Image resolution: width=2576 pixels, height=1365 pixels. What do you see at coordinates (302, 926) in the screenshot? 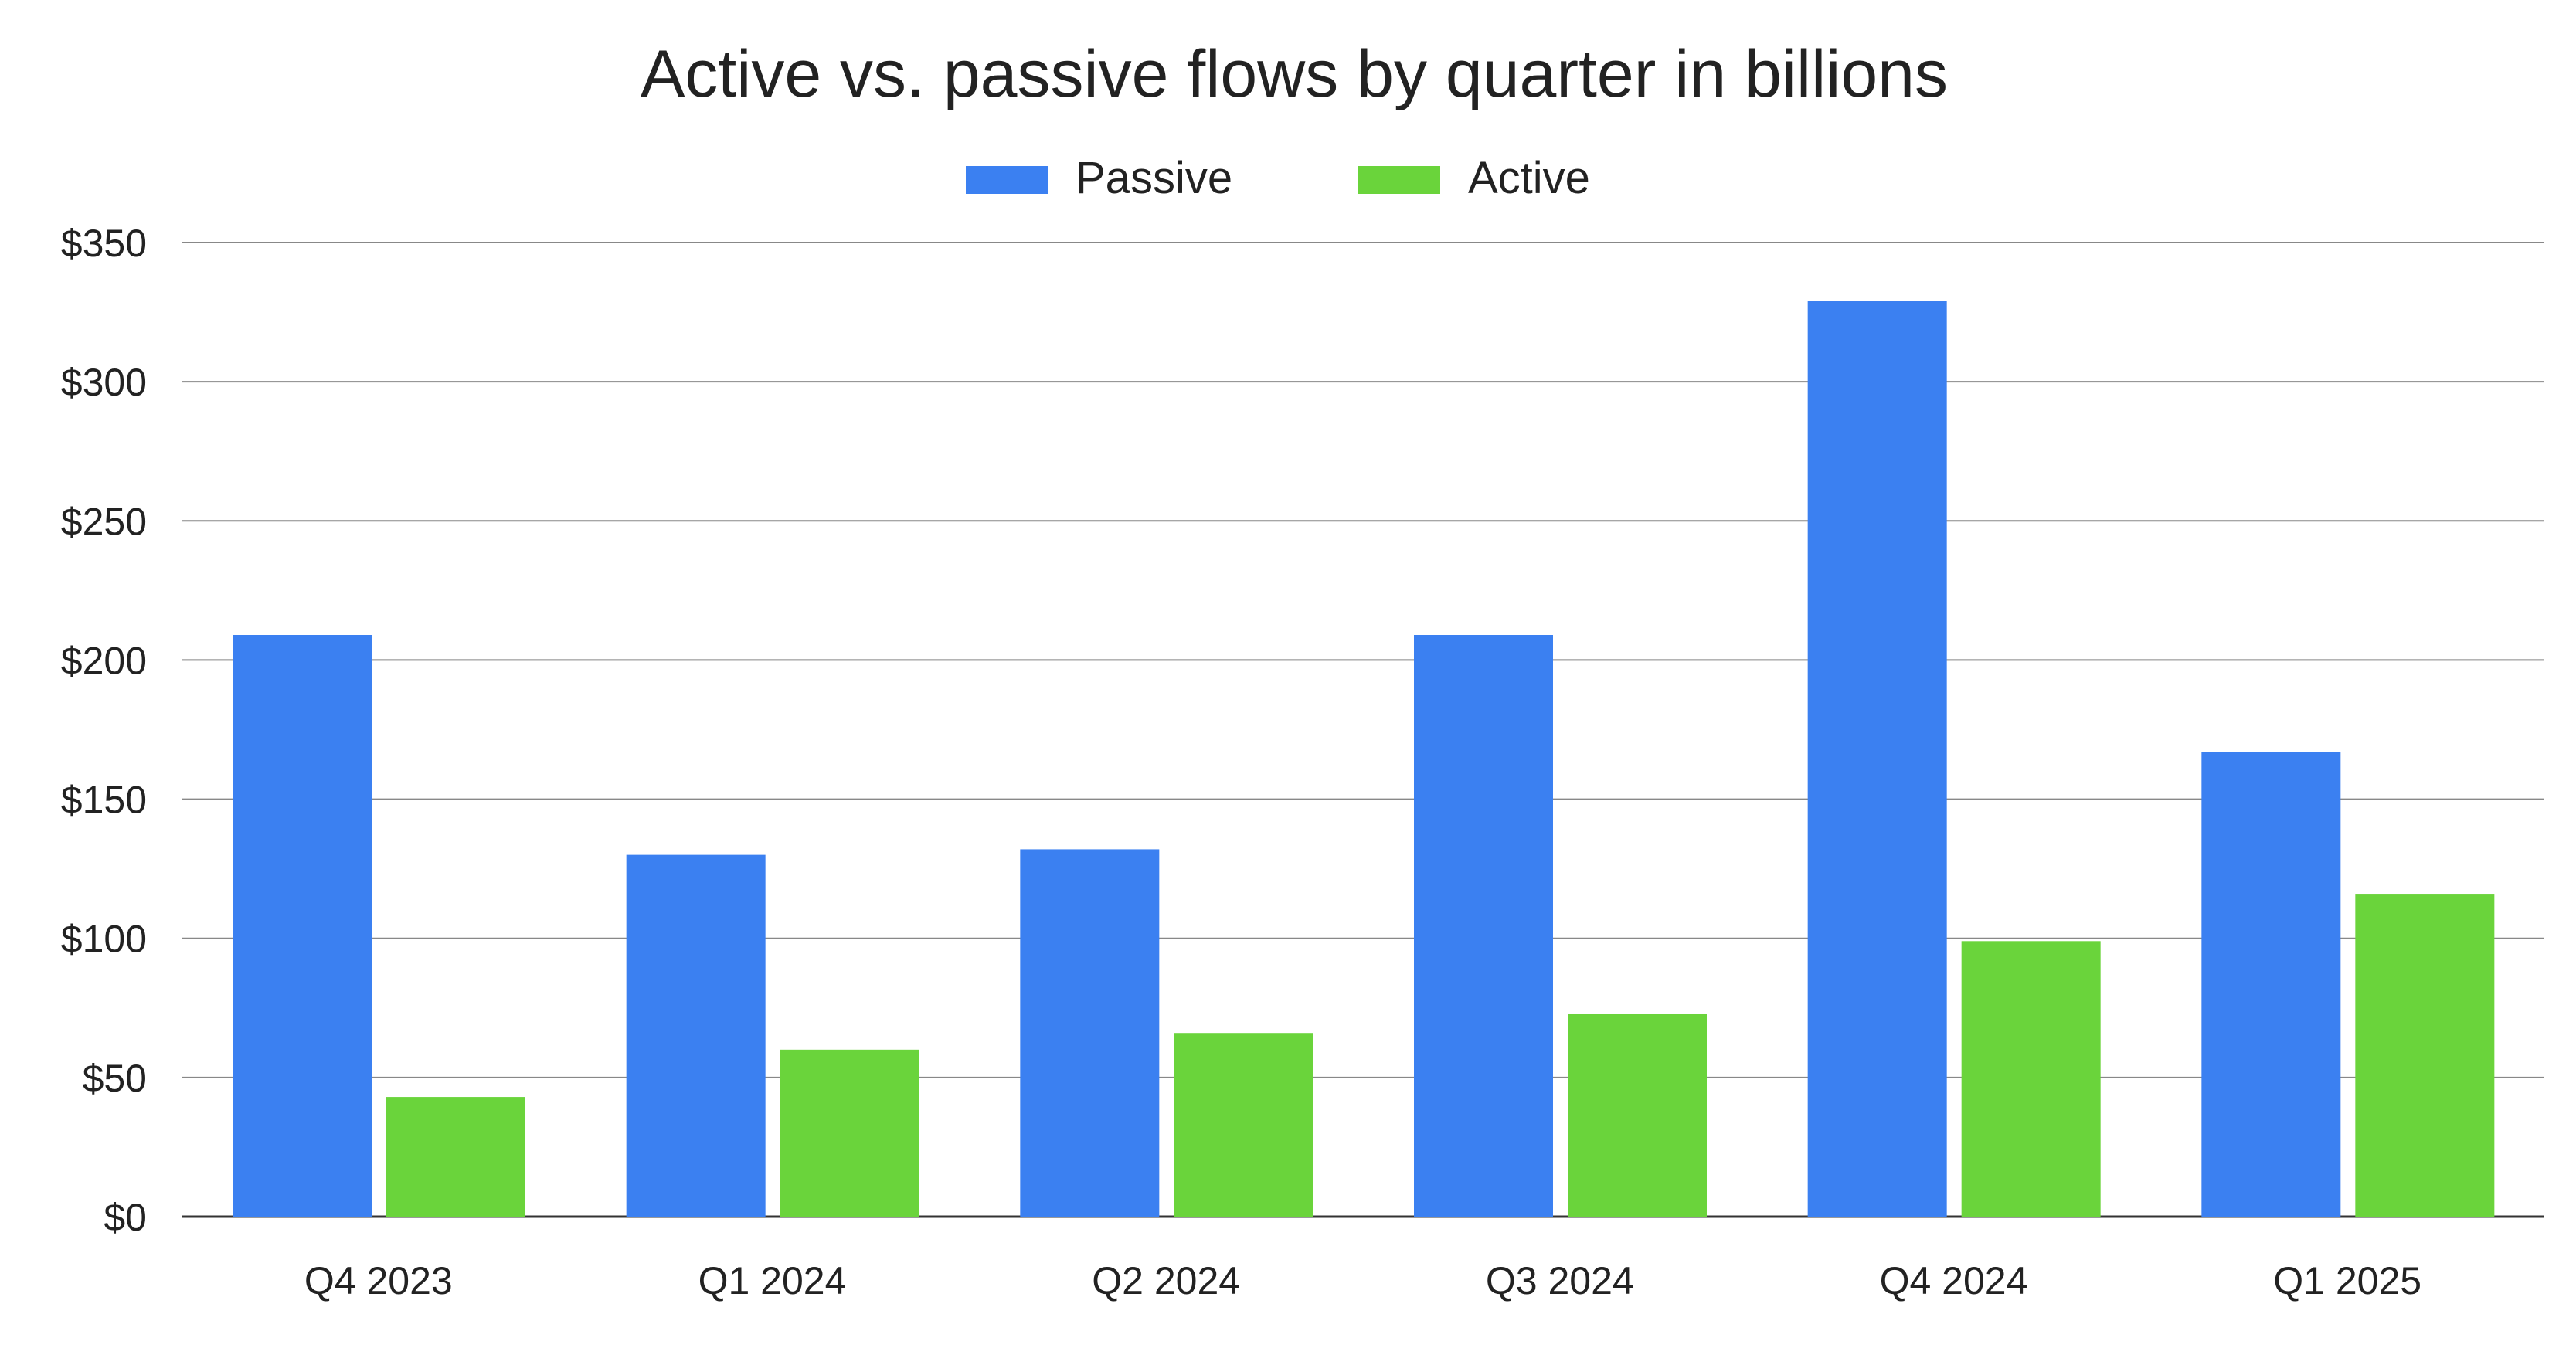
I see `bar-passive-q4-2023` at bounding box center [302, 926].